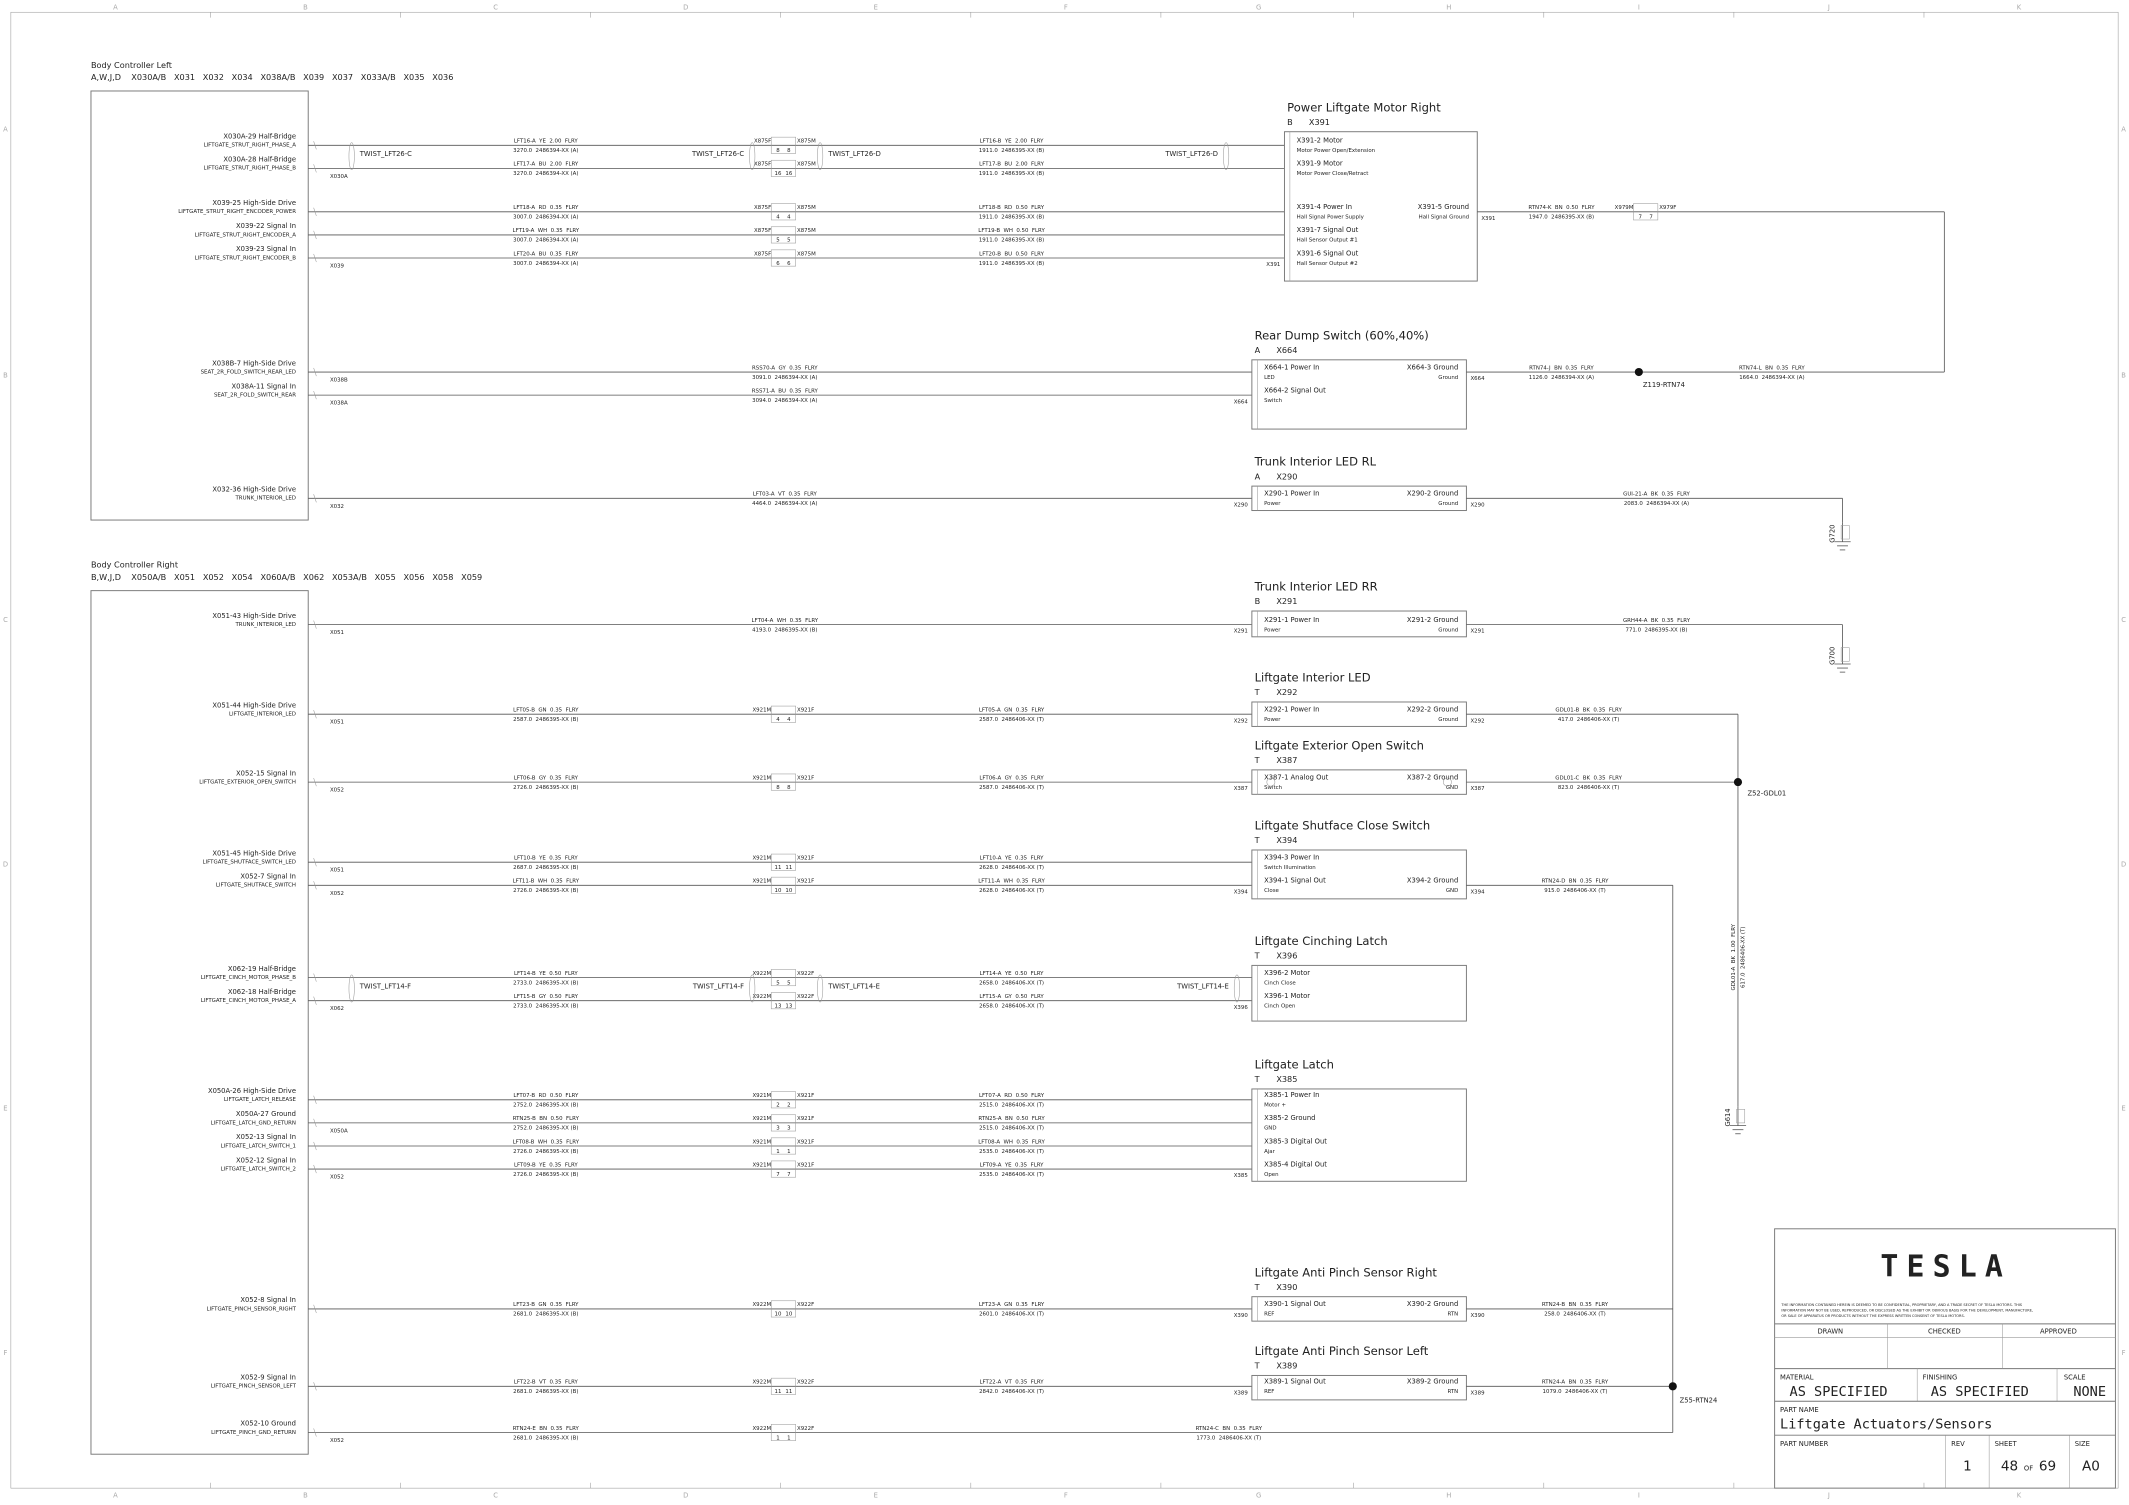  I want to click on inline-pin: 6, so click(778, 264).